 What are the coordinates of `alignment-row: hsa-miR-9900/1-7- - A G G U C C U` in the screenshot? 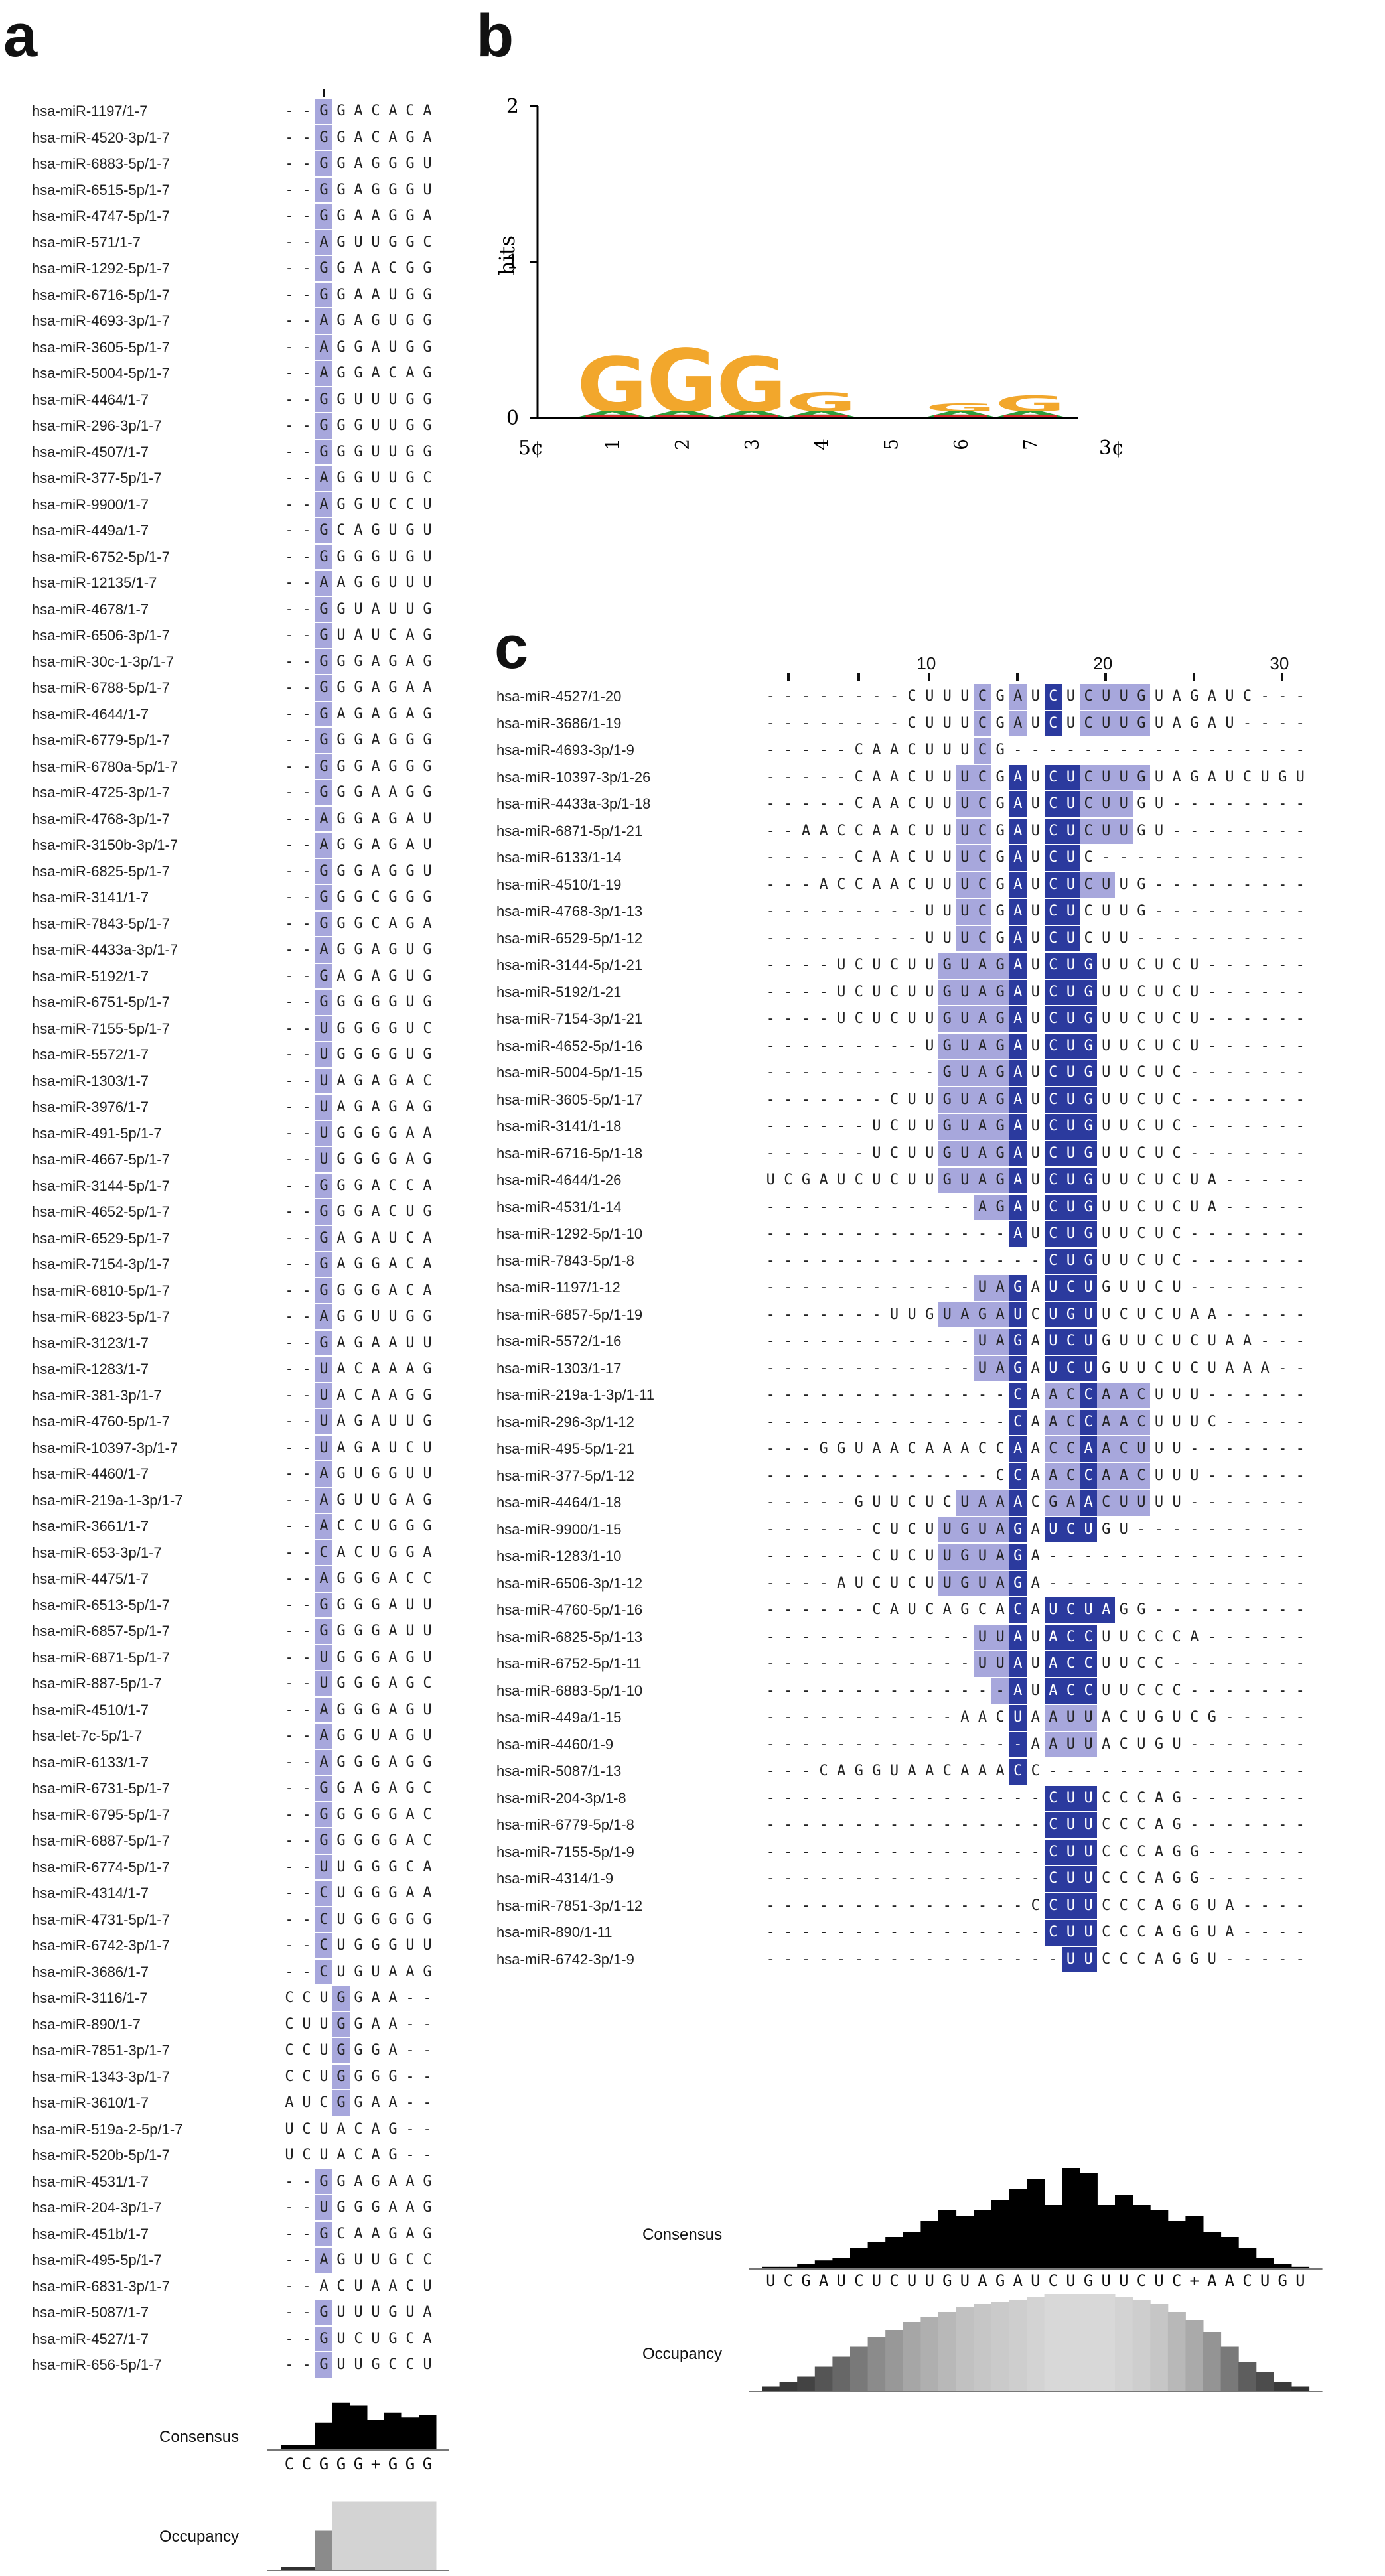 It's located at (234, 505).